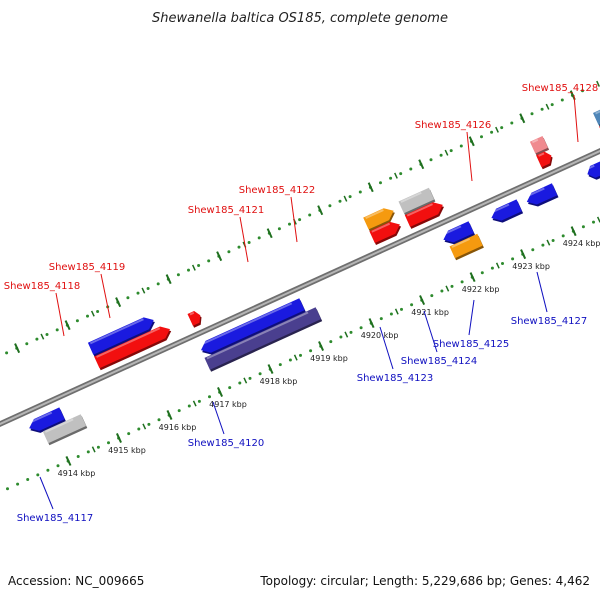 This screenshot has width=600, height=600. I want to click on gene-label: Shew185_4127, so click(549, 321).